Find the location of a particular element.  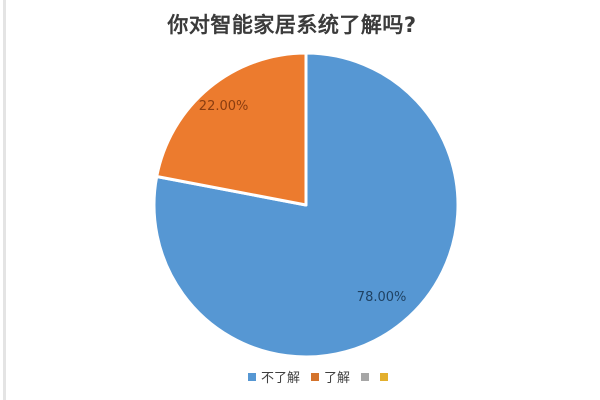

legend-item: 不了解 is located at coordinates (273, 376).